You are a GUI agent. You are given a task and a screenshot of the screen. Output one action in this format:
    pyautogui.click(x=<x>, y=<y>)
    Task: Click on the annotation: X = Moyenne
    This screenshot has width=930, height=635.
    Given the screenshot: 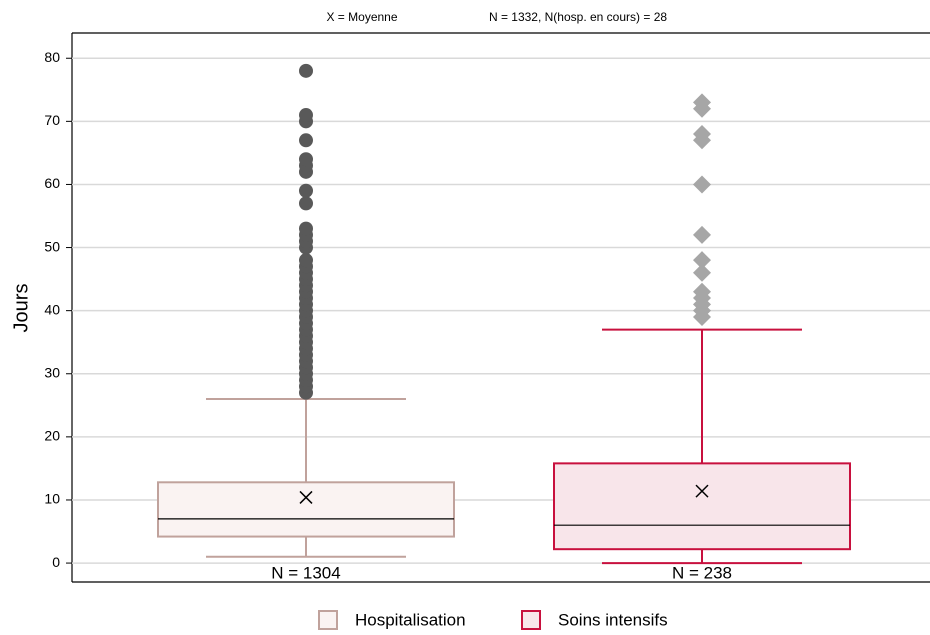 What is the action you would take?
    pyautogui.click(x=361, y=17)
    